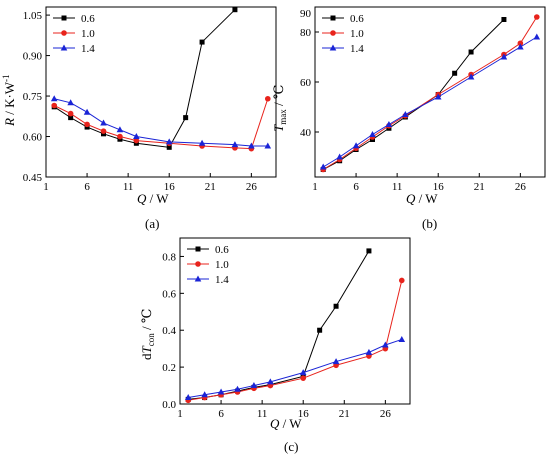 Image resolution: width=550 pixels, height=459 pixels. What do you see at coordinates (169, 331) in the screenshot?
I see `y-tick-label: 0.4` at bounding box center [169, 331].